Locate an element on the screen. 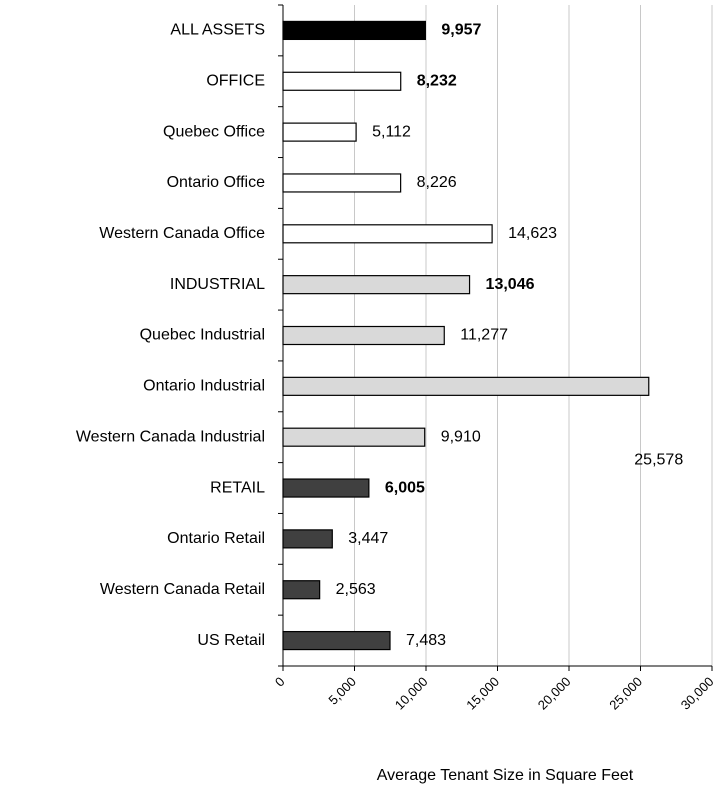 The height and width of the screenshot is (791, 715). value-label: 7,483 is located at coordinates (426, 640).